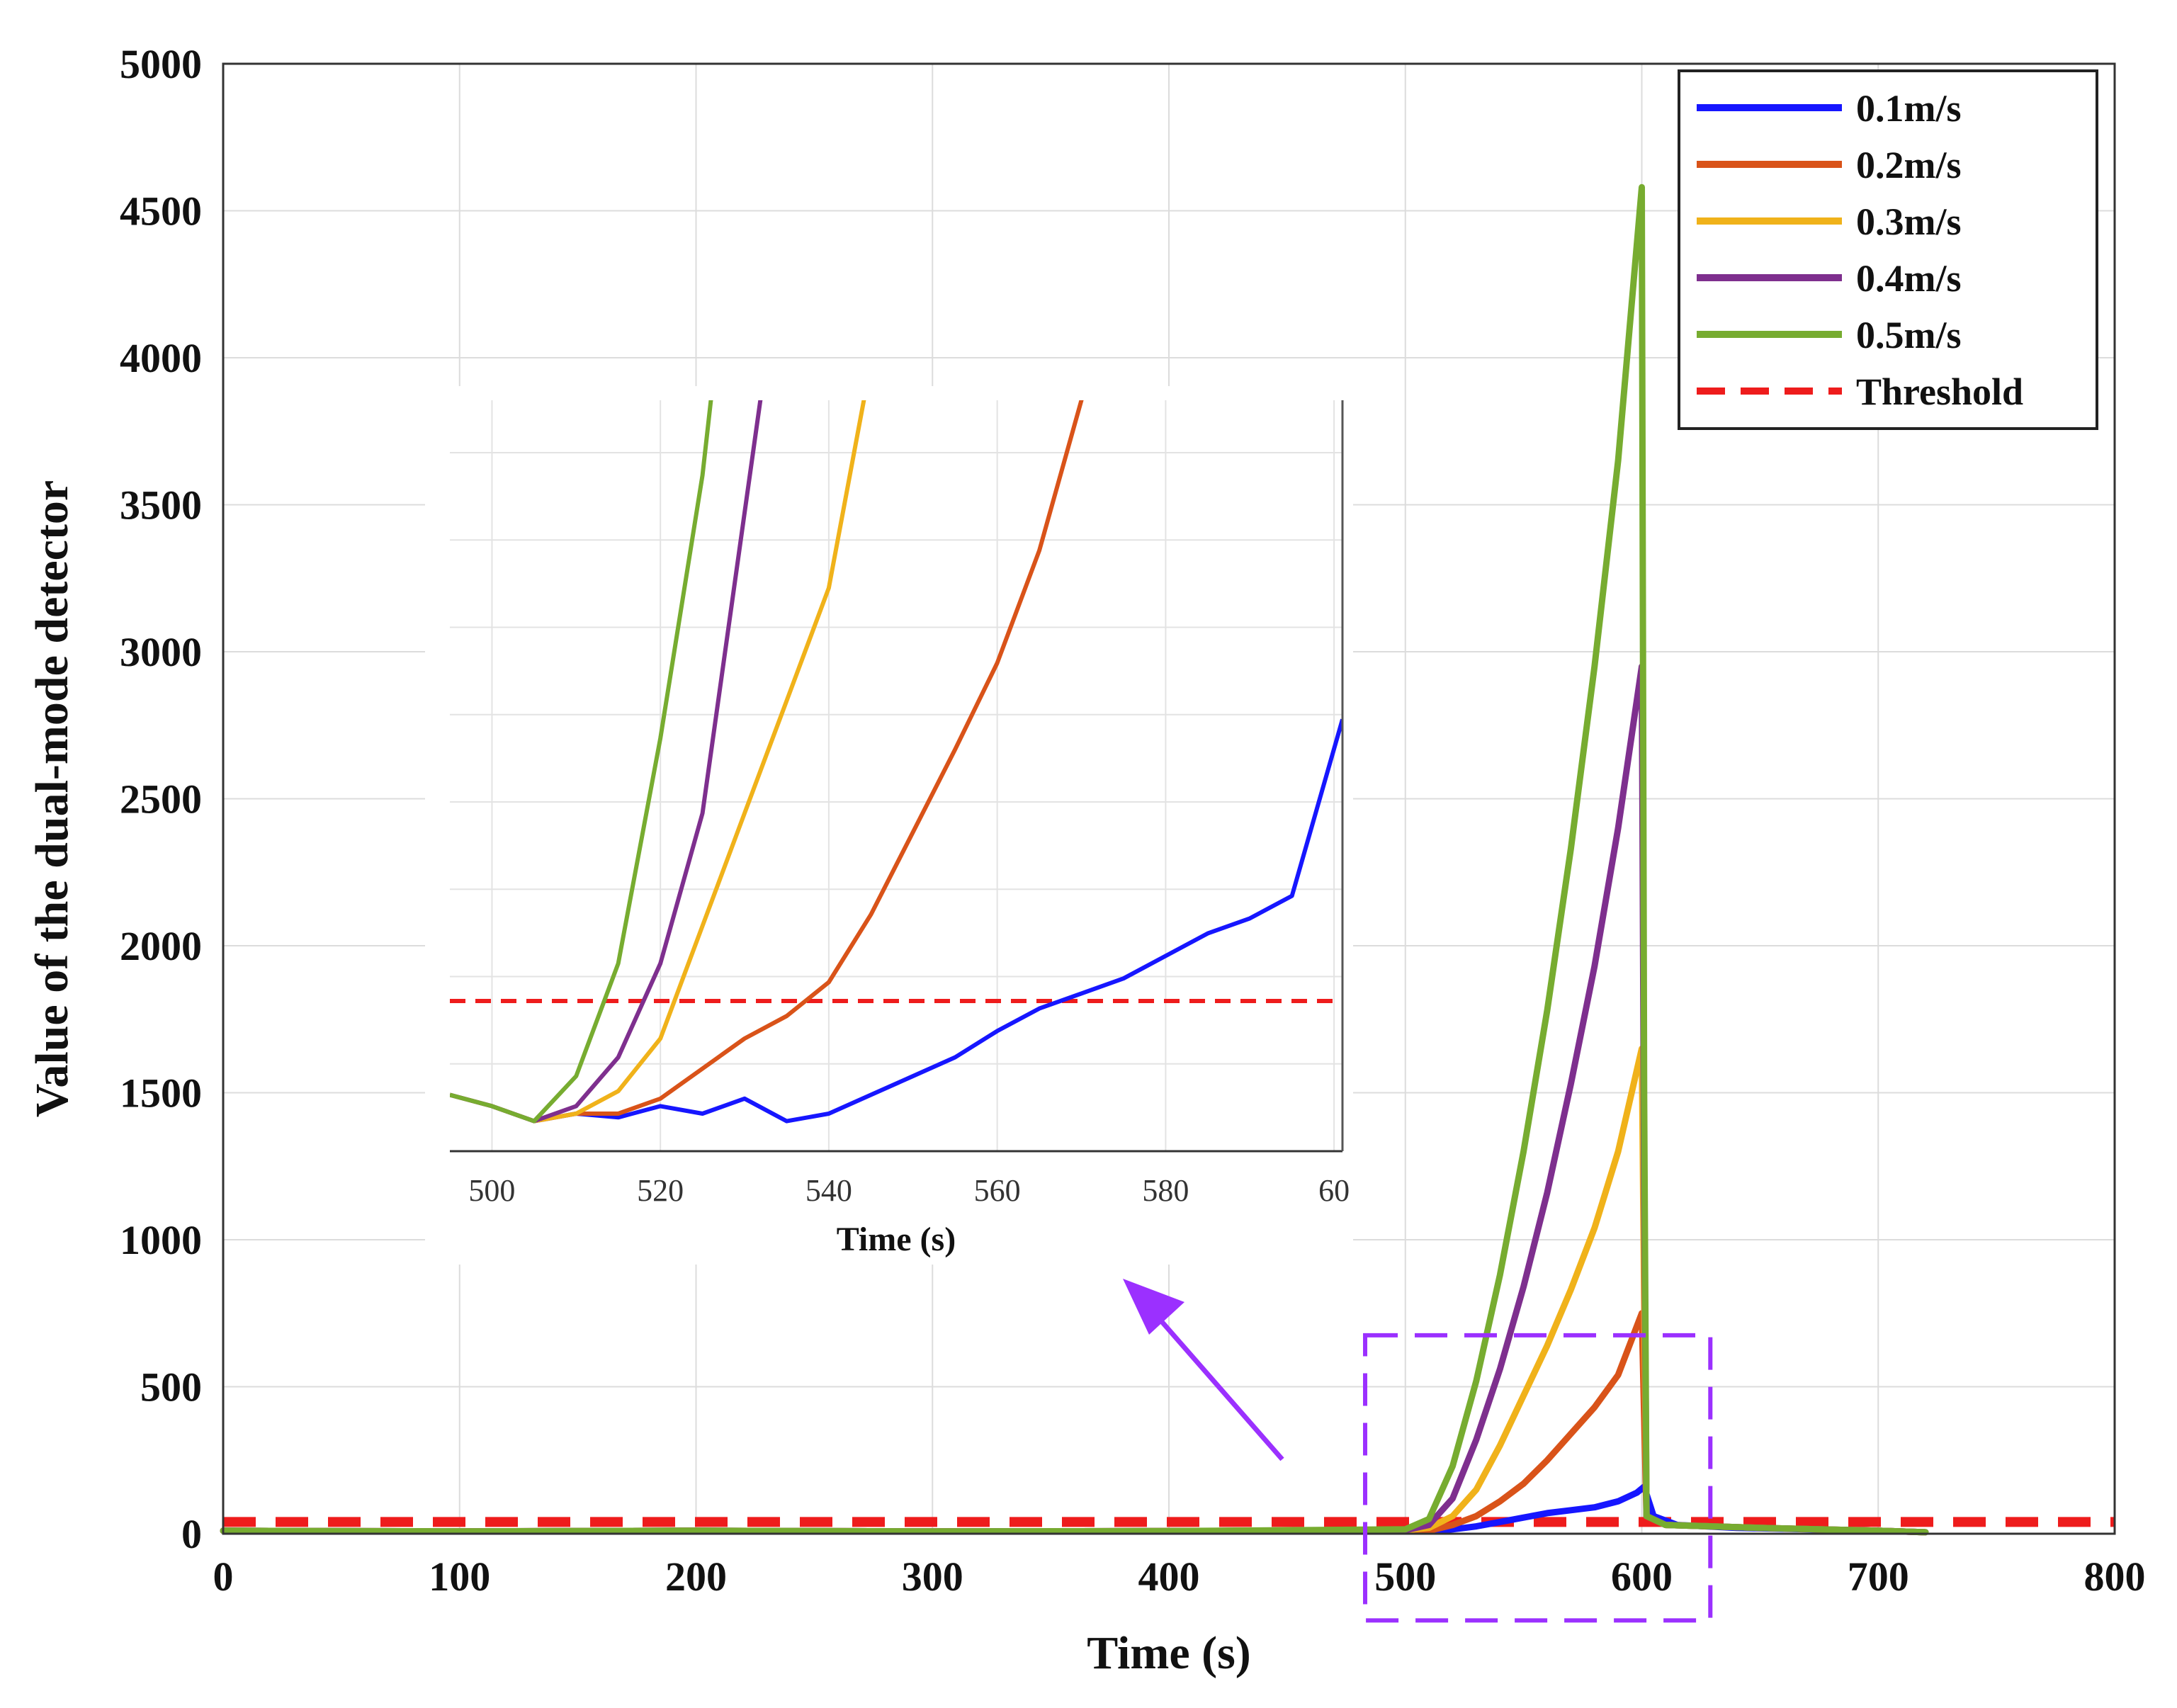  I want to click on inset-x-tick-label-500: 500, so click(492, 1190).